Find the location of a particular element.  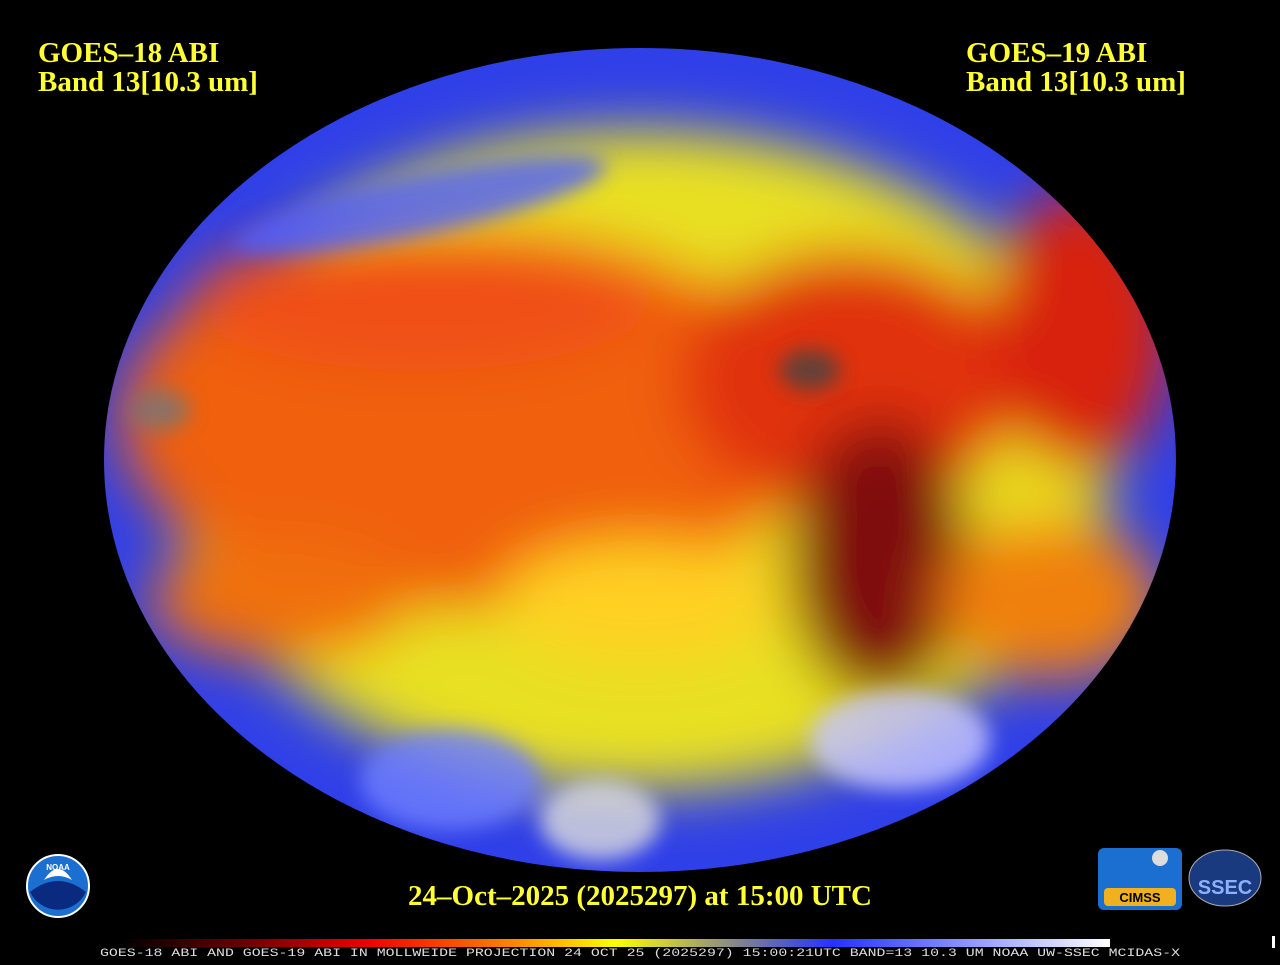

cimss-label: CIMSS is located at coordinates (1140, 897).